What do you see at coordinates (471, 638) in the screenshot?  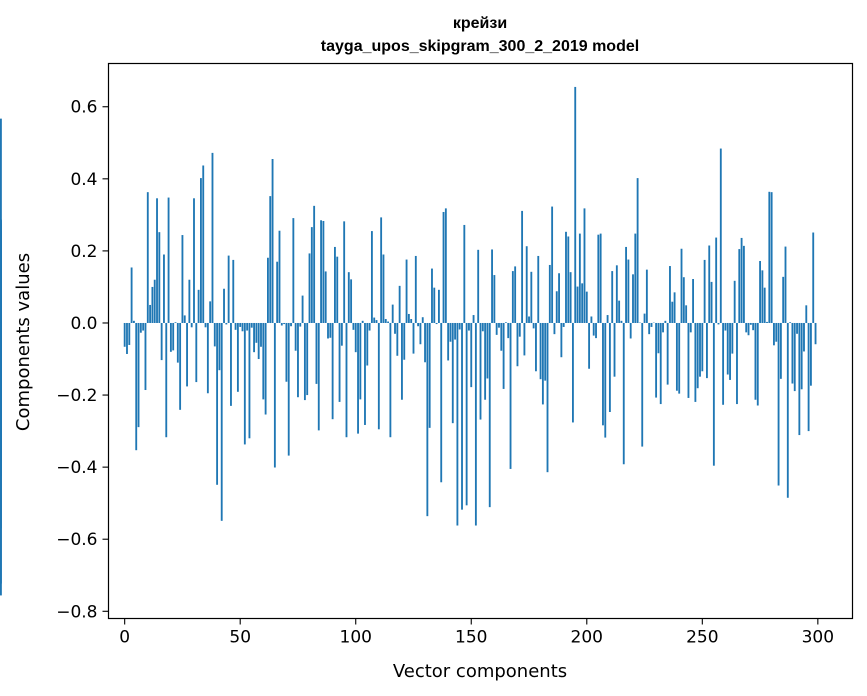 I see `x-tick-label: 150` at bounding box center [471, 638].